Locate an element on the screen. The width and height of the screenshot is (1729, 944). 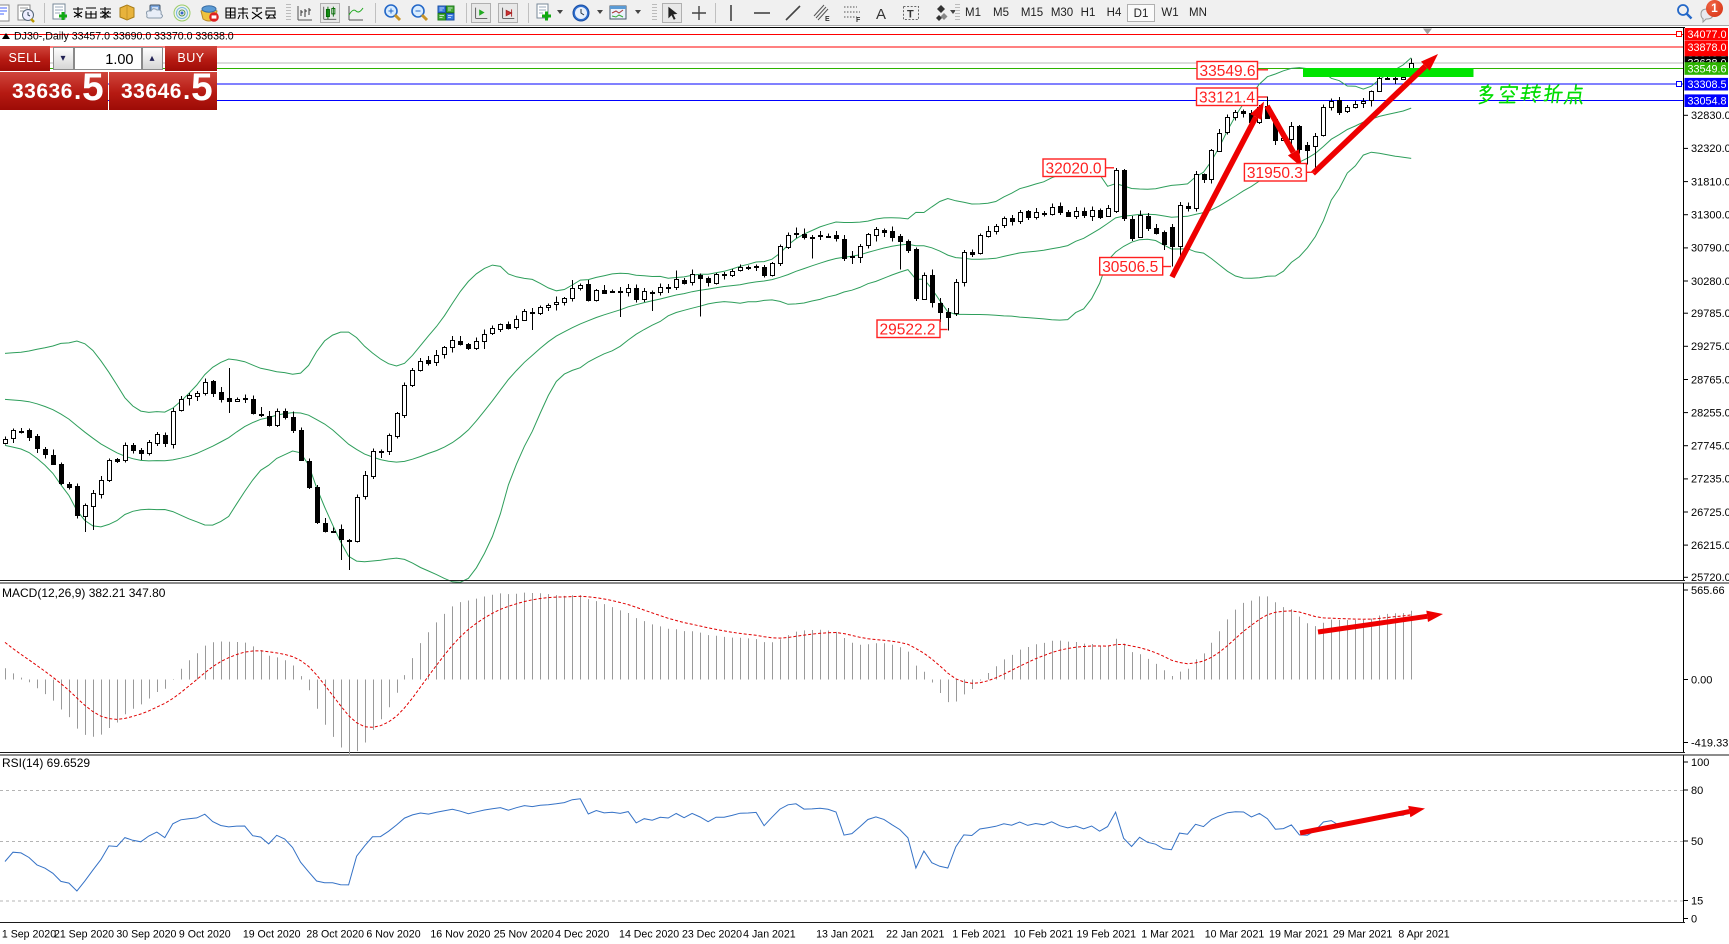
svg-text: 33878.0 is located at coordinates (1707, 48).